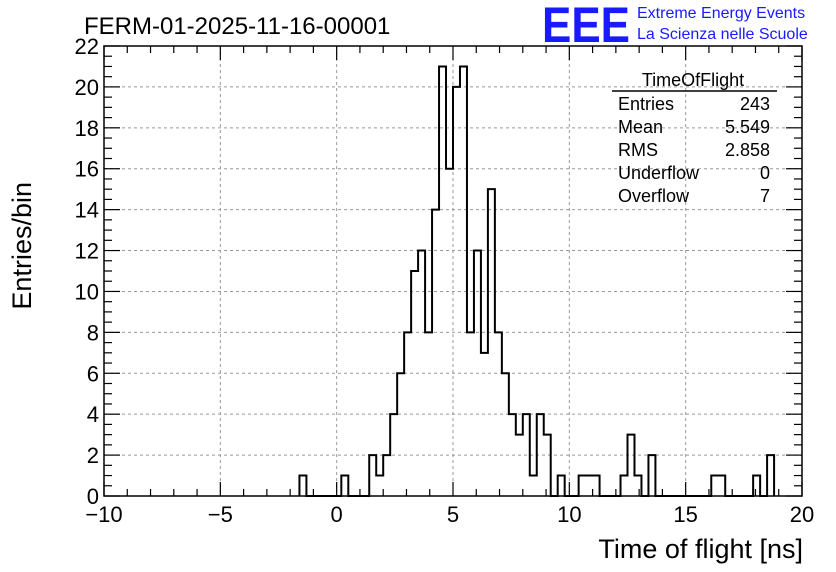 The image size is (836, 572). I want to click on stats-title: TimeOfFlight, so click(693, 80).